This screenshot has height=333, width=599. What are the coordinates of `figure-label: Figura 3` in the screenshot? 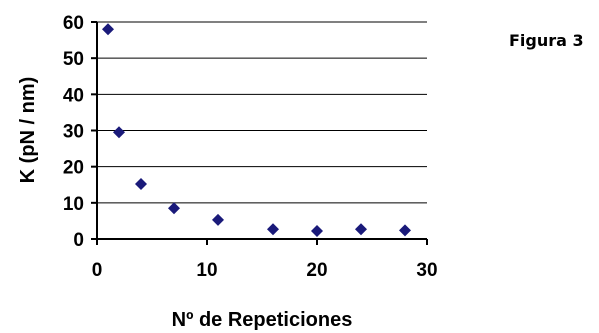 It's located at (546, 40).